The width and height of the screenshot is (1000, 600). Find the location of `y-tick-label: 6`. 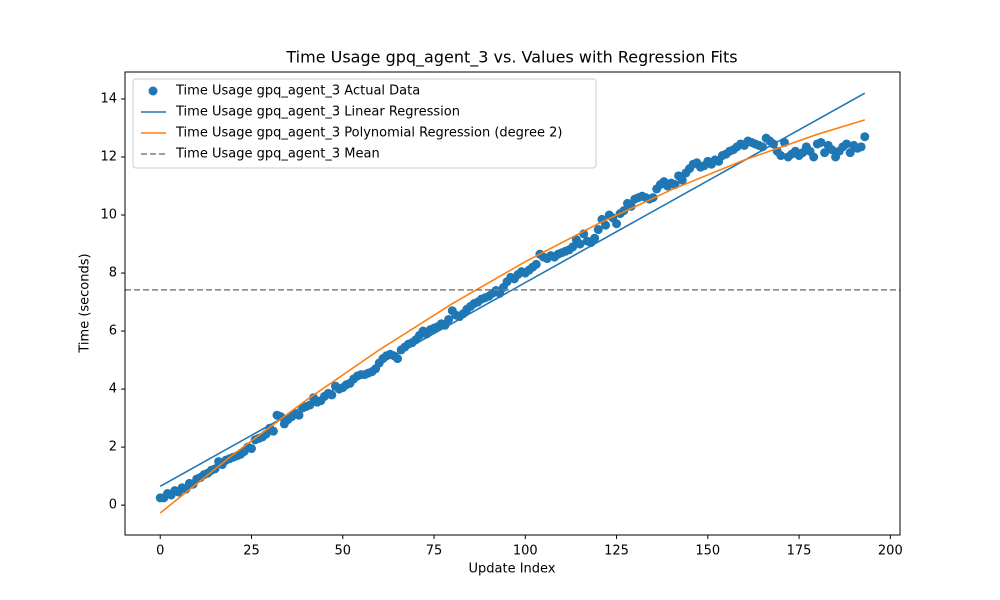

y-tick-label: 6 is located at coordinates (113, 331).